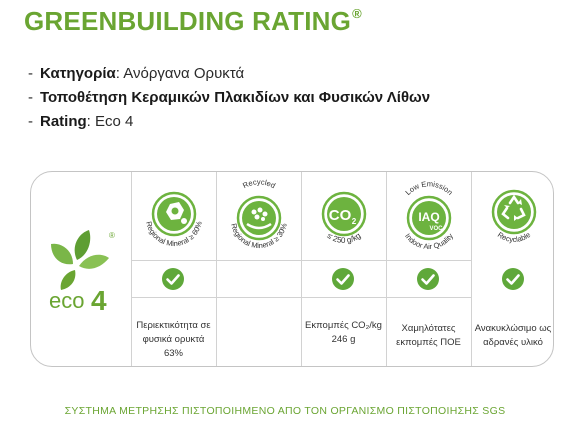 The image size is (570, 421). Describe the element at coordinates (513, 335) in the screenshot. I see `criterion-description: Ανακυκλώσιμο ως αδρανές υλικό` at that location.